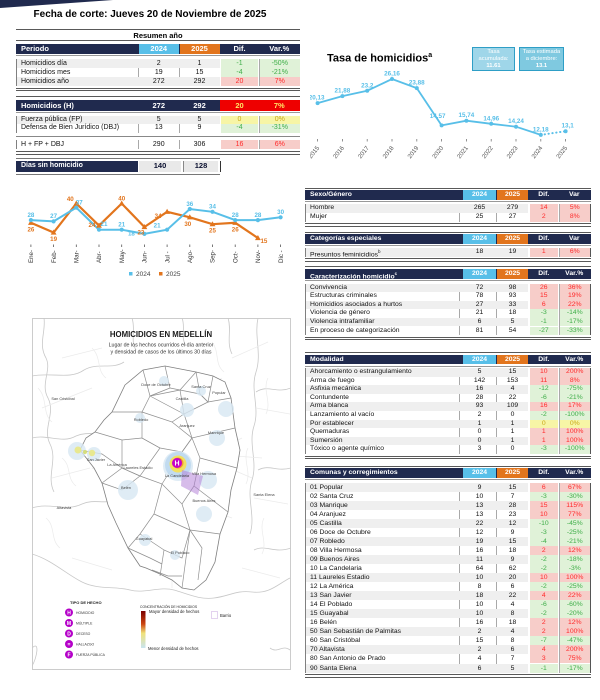 The image size is (600, 700). What do you see at coordinates (53, 216) in the screenshot?
I see `svg-text: 27` at bounding box center [53, 216].